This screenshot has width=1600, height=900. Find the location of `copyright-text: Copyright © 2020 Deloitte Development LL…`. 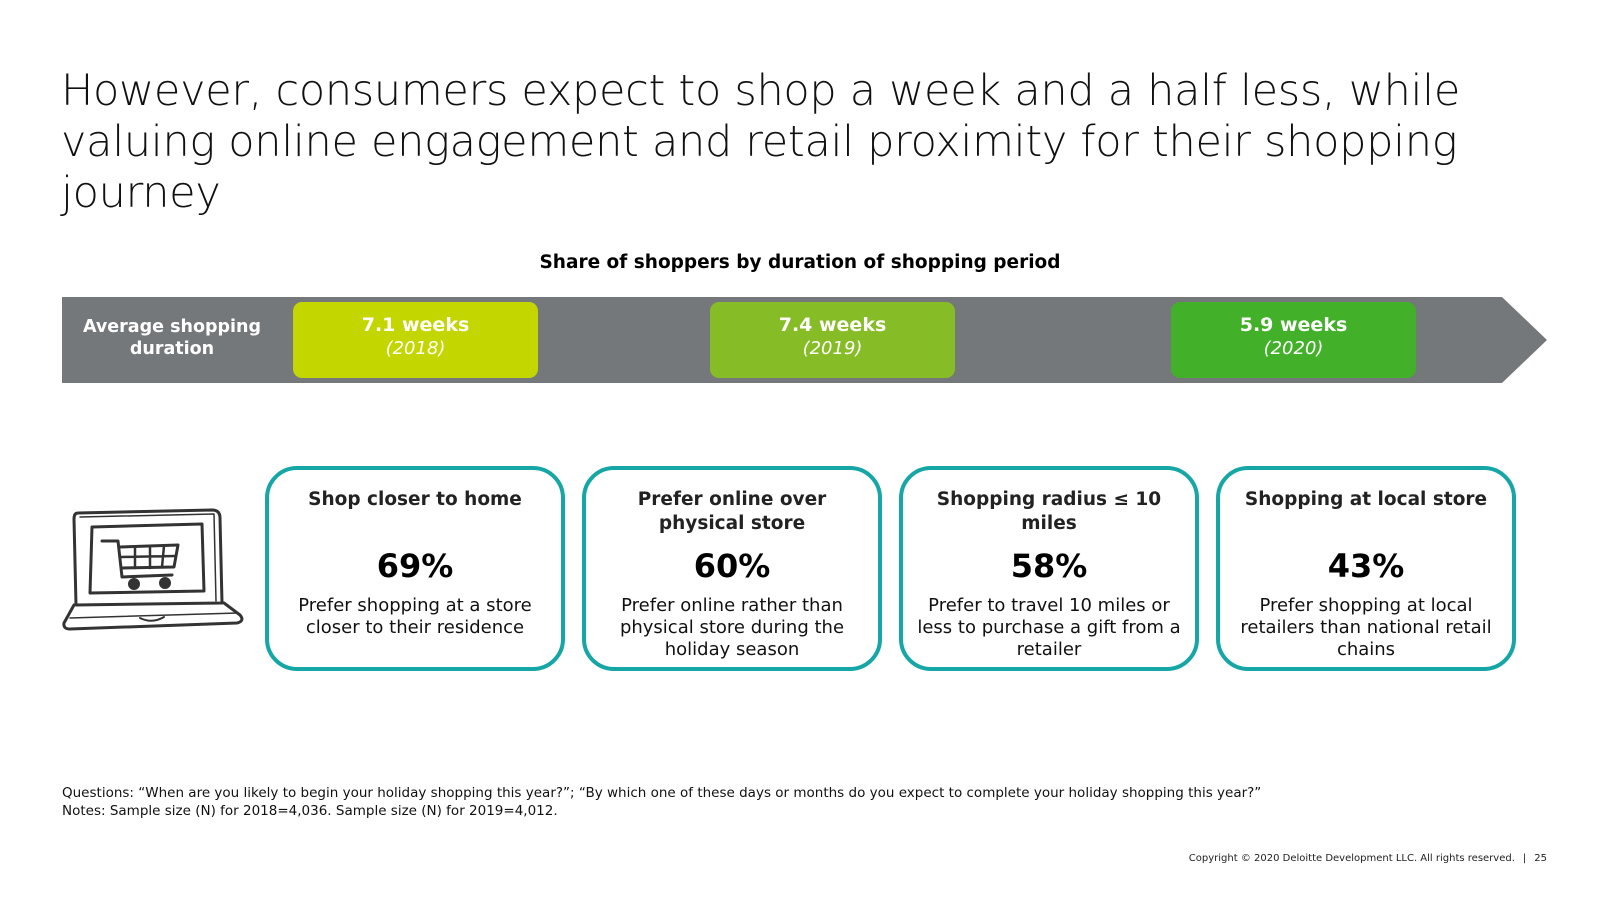

copyright-text: Copyright © 2020 Deloitte Development LL… is located at coordinates (1351, 858).